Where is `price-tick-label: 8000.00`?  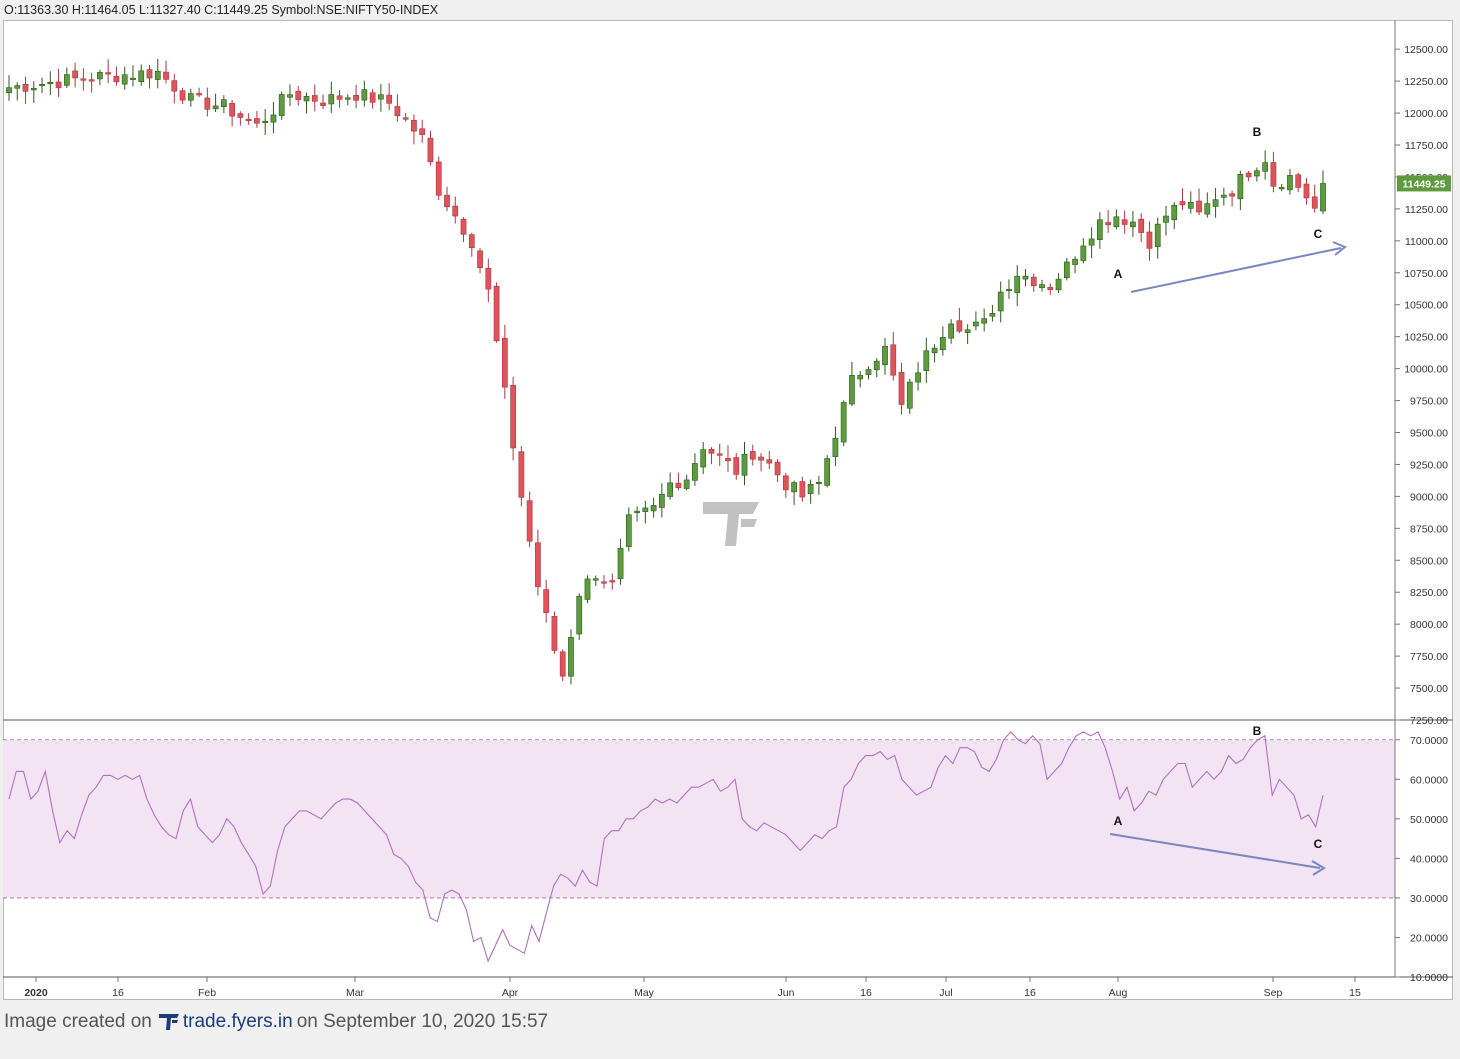
price-tick-label: 8000.00 is located at coordinates (1429, 625).